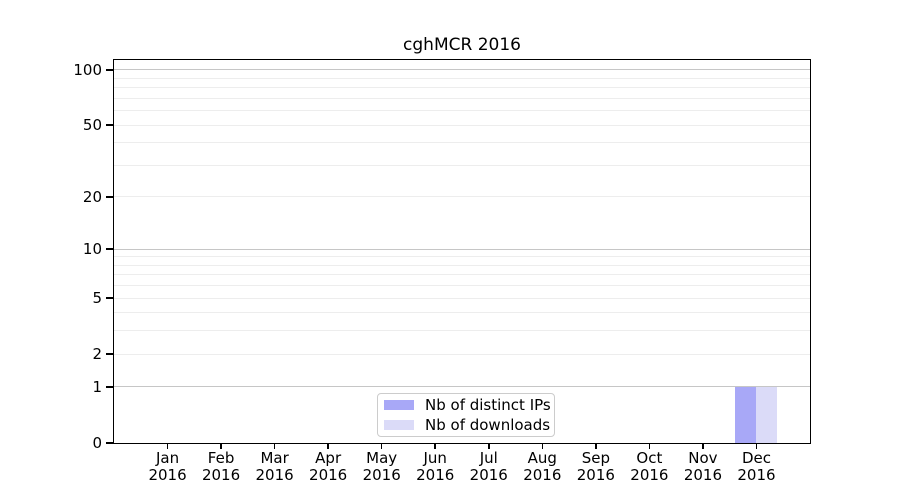  I want to click on y-tick-label-10: 10, so click(92, 249).